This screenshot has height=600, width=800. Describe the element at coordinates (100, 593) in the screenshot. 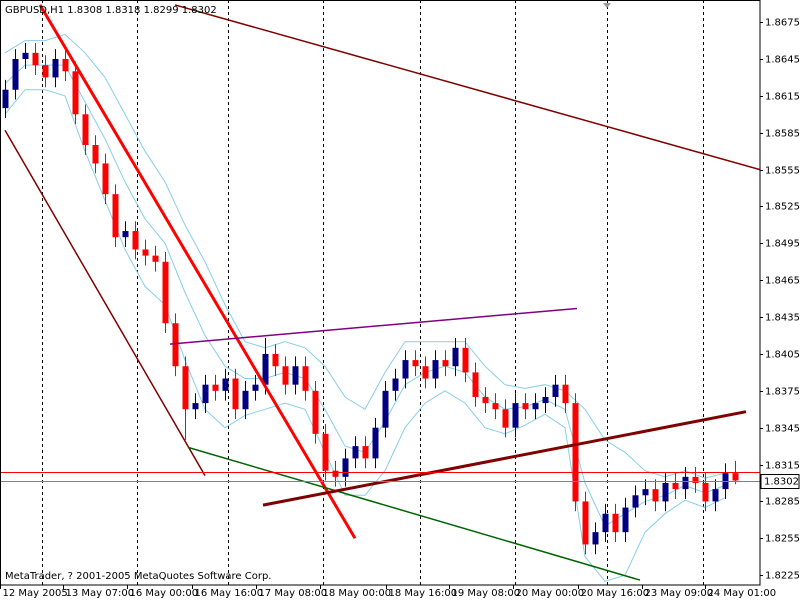

I see `x-tick-label: 13 May 07:00` at that location.